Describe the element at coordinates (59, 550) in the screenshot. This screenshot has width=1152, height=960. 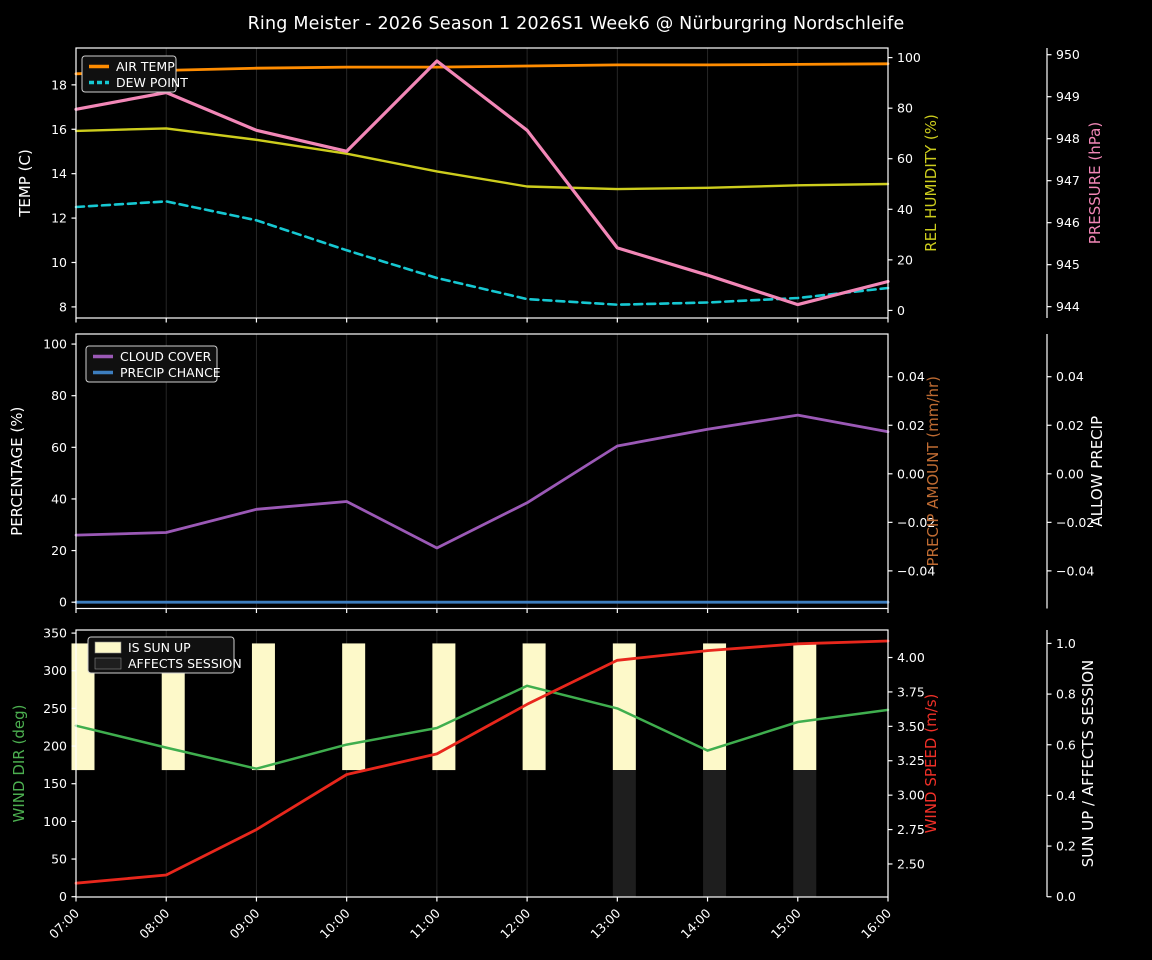
I see `percentage-tick-label: 20` at that location.